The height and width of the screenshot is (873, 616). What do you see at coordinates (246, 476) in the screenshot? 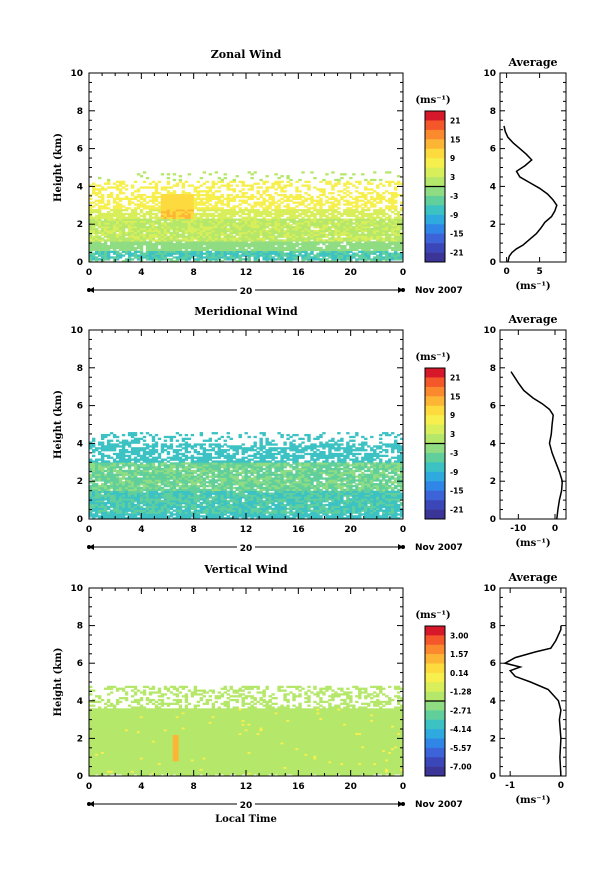
I see `heatmap-cells` at bounding box center [246, 476].